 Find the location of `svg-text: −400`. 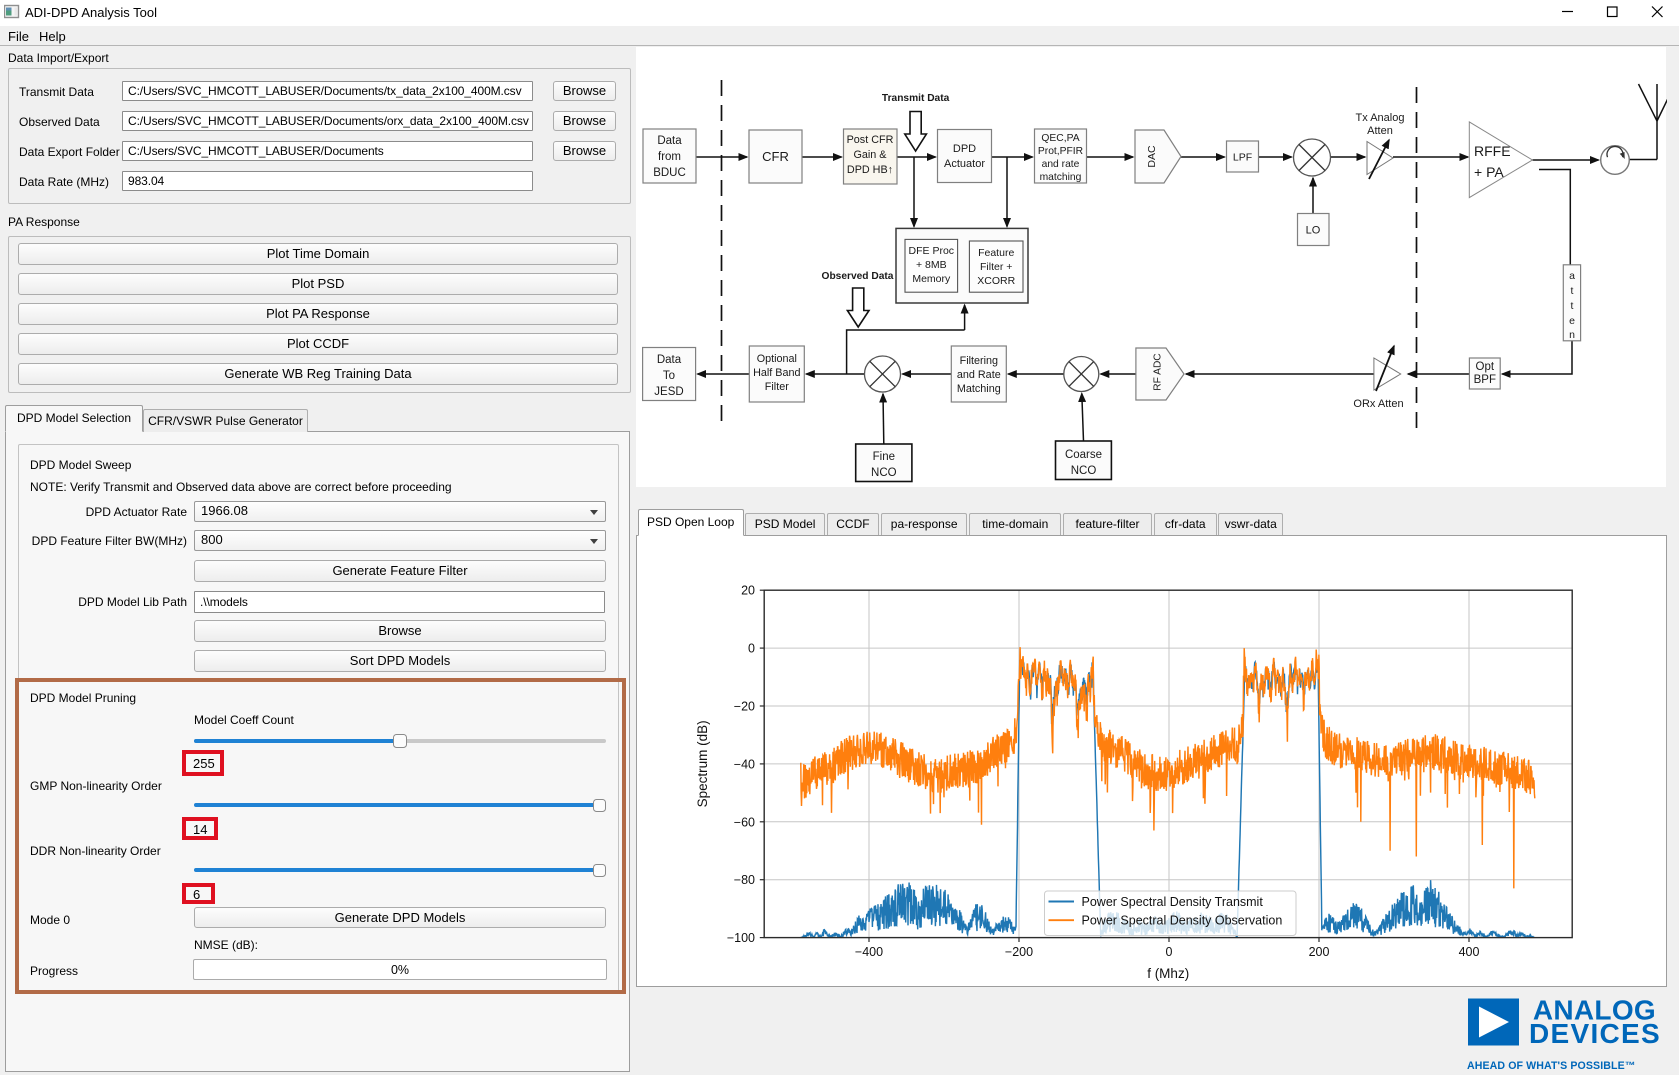

svg-text: −400 is located at coordinates (869, 952).